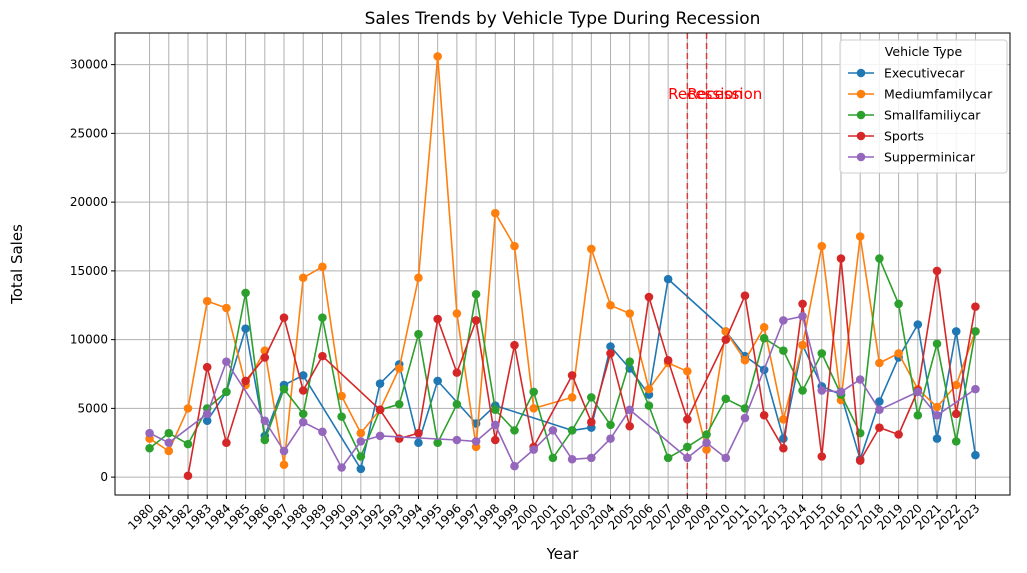 The image size is (1027, 573). What do you see at coordinates (923, 106) in the screenshot?
I see `legend-box` at bounding box center [923, 106].